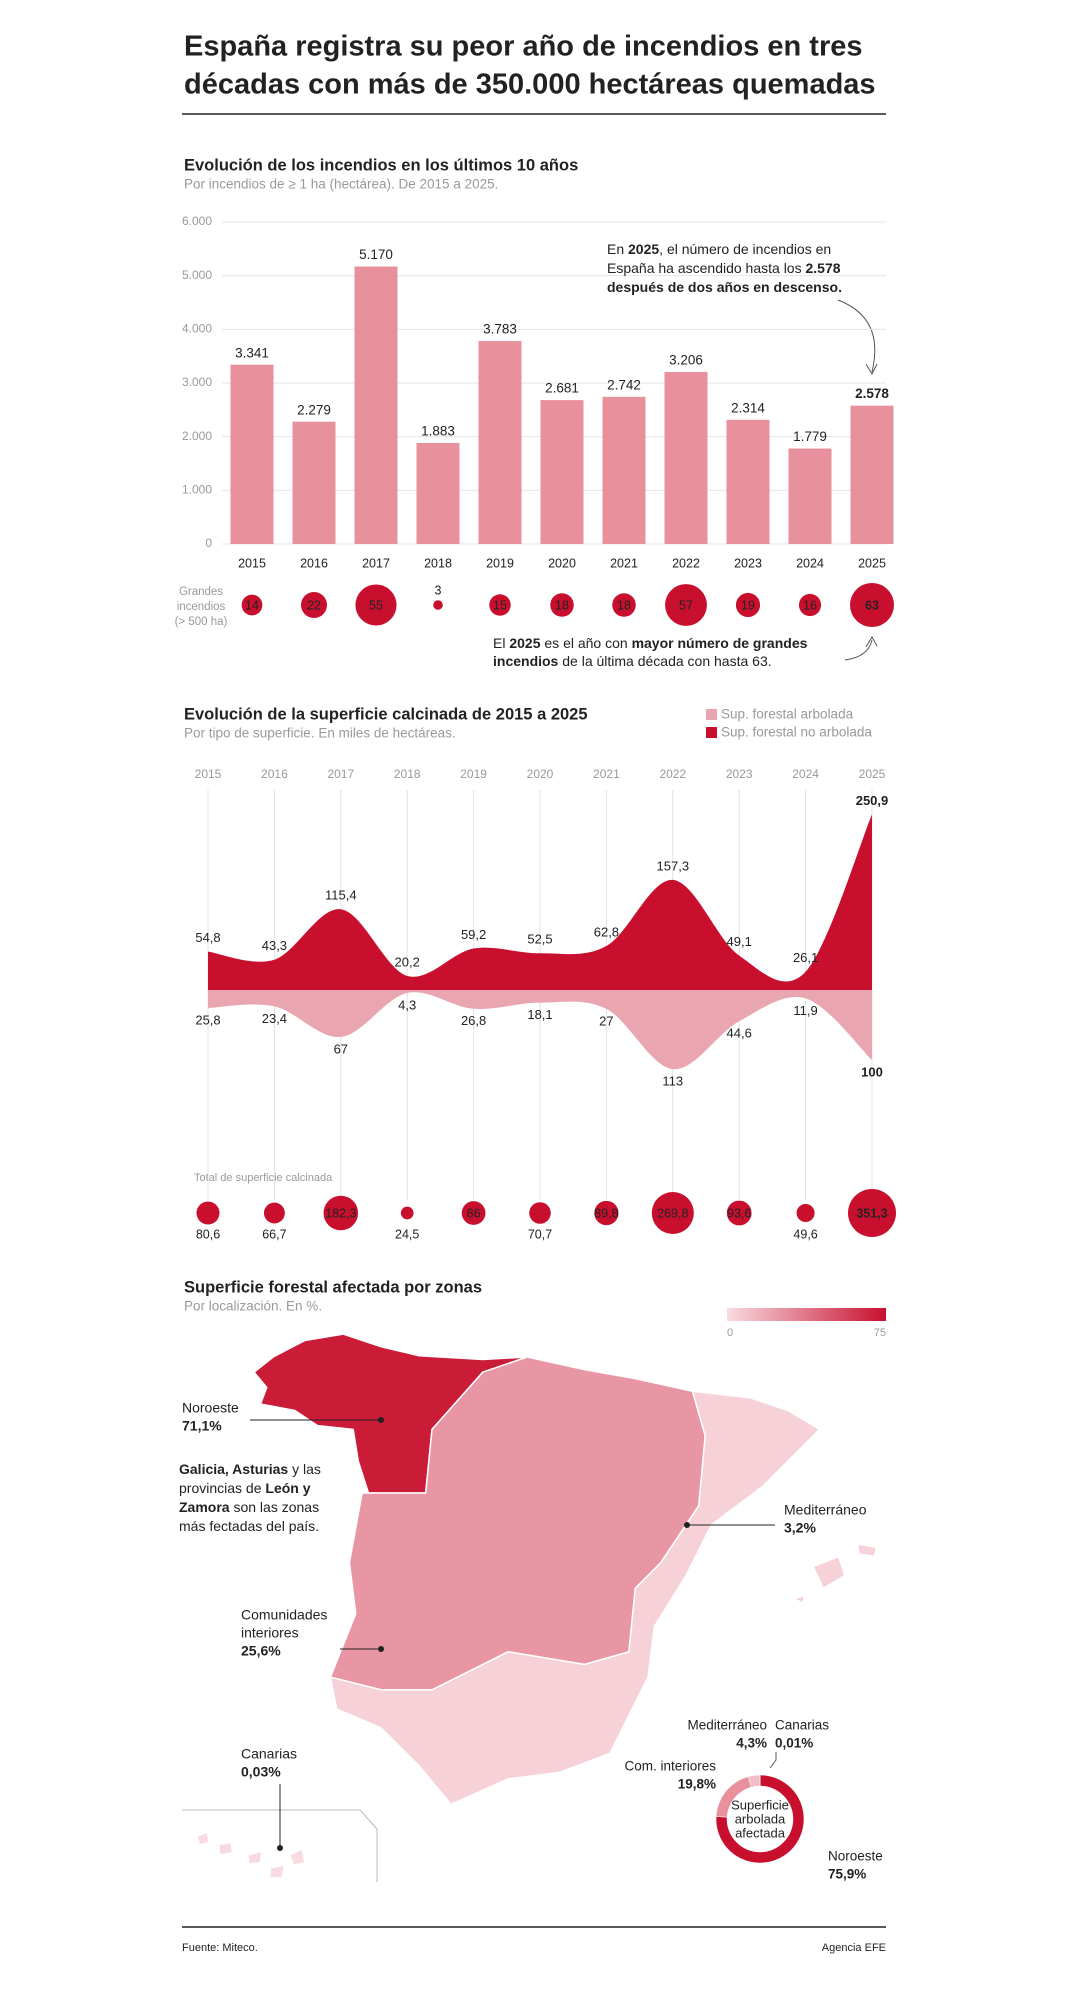 Image resolution: width=1080 pixels, height=2014 pixels. Describe the element at coordinates (207, 937) in the screenshot. I see `stream-value-label: 54,8` at that location.